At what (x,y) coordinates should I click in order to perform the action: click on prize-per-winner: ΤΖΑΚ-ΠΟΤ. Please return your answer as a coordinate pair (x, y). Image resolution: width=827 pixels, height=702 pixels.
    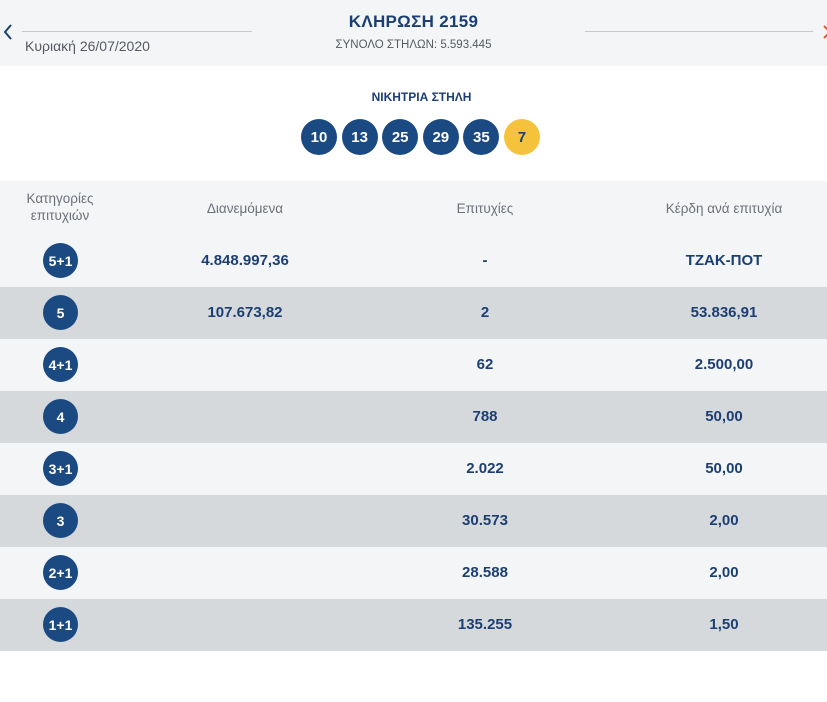
    Looking at the image, I should click on (724, 260).